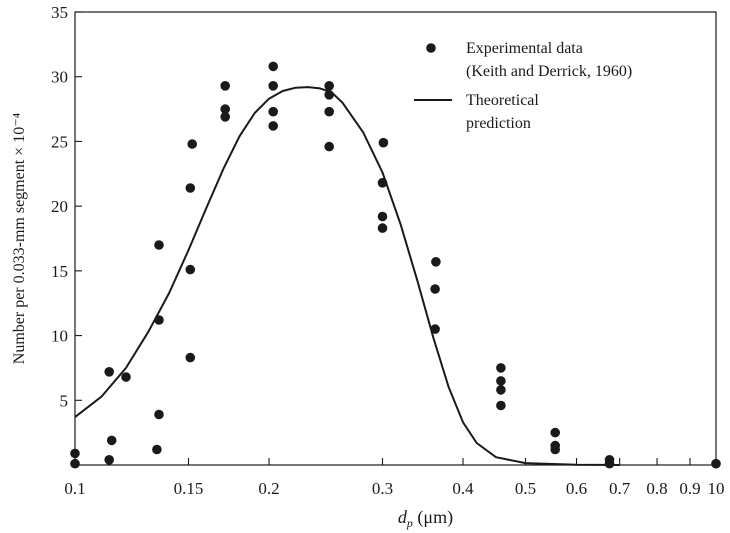 This screenshot has height=533, width=730. What do you see at coordinates (525, 488) in the screenshot?
I see `x-tick-label: 0.5` at bounding box center [525, 488].